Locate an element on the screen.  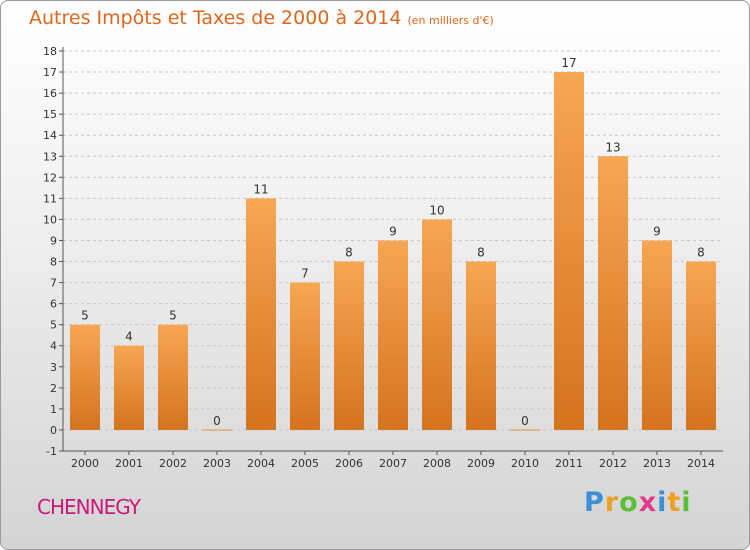
chart-subtitle: (en milliers d'€) is located at coordinates (450, 20).